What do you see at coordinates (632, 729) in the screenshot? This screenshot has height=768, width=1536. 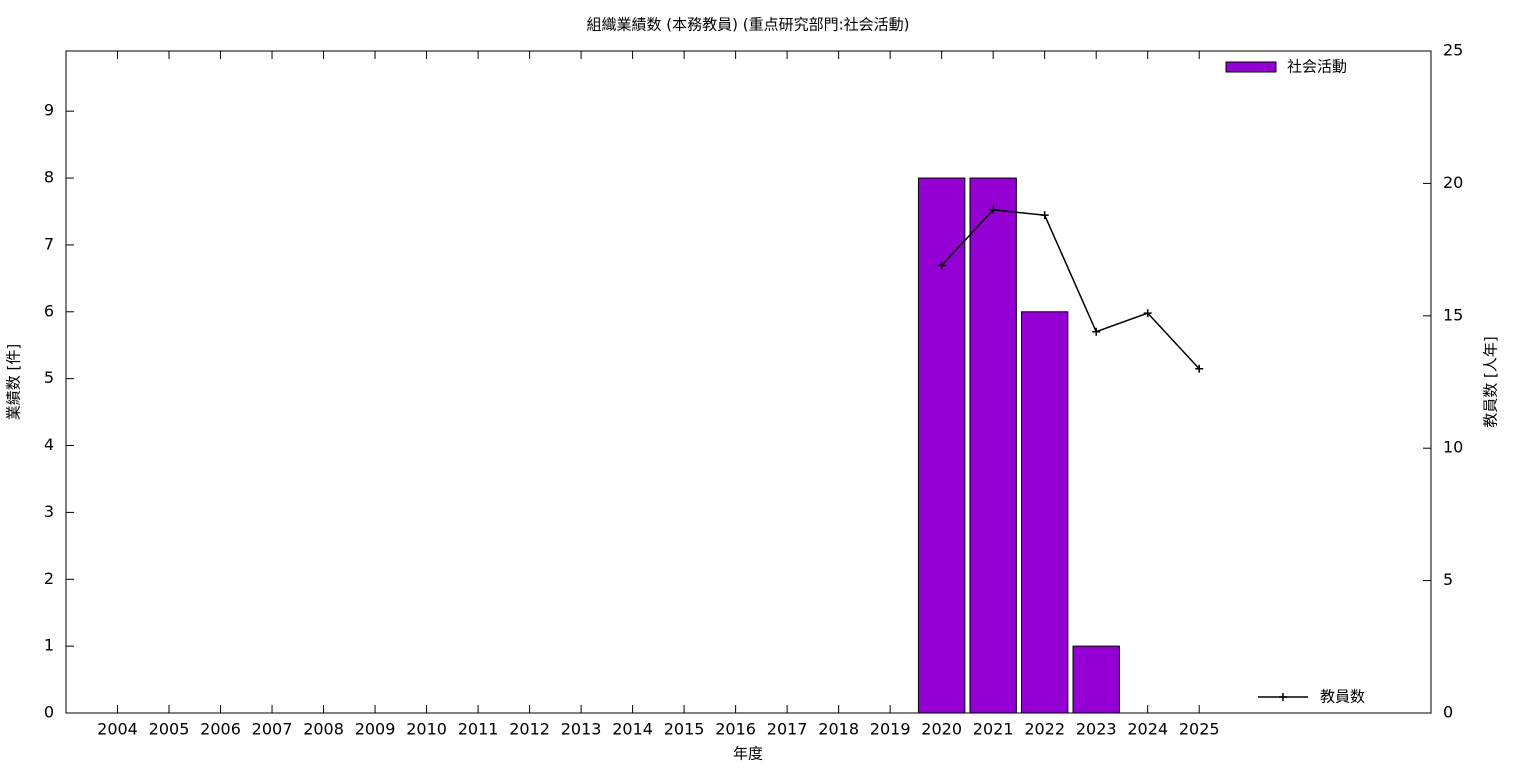 I see `x-tick-label: 2014` at bounding box center [632, 729].